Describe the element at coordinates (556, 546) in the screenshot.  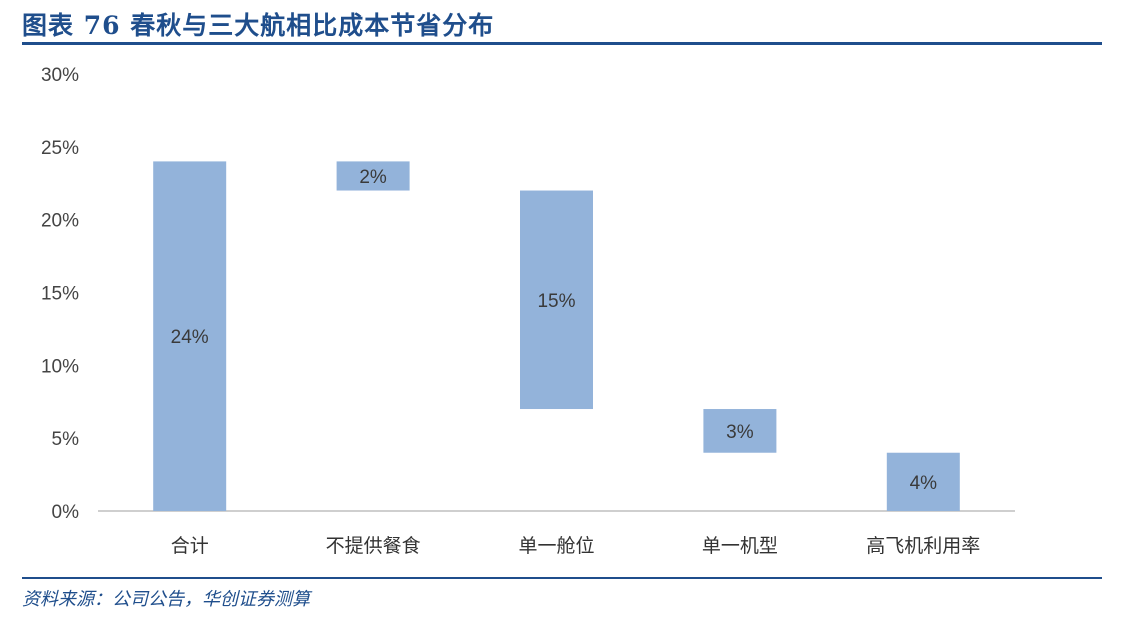
I see `category-label: 单一舱位` at that location.